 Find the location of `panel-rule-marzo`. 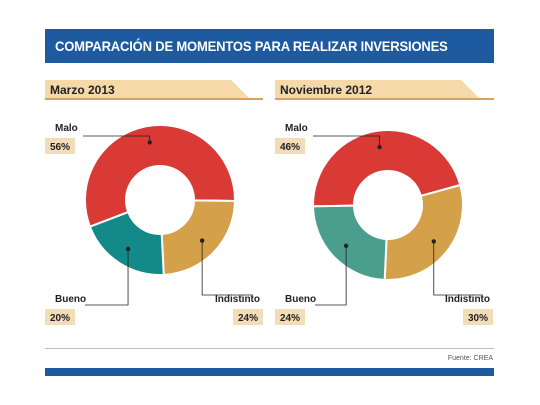

panel-rule-marzo is located at coordinates (154, 99).